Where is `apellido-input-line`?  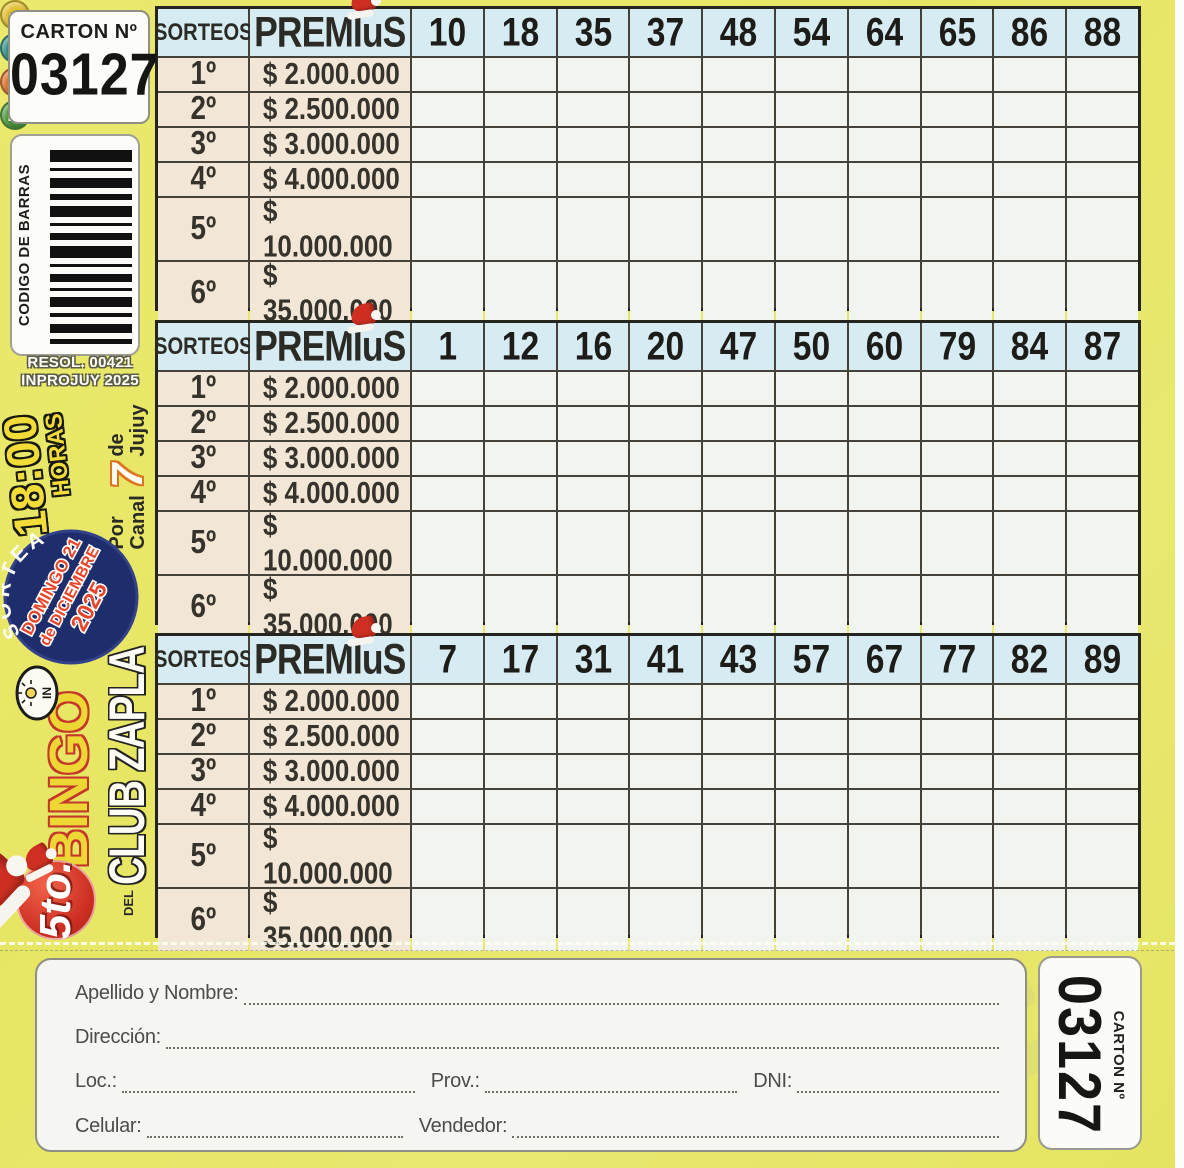 apellido-input-line is located at coordinates (621, 997).